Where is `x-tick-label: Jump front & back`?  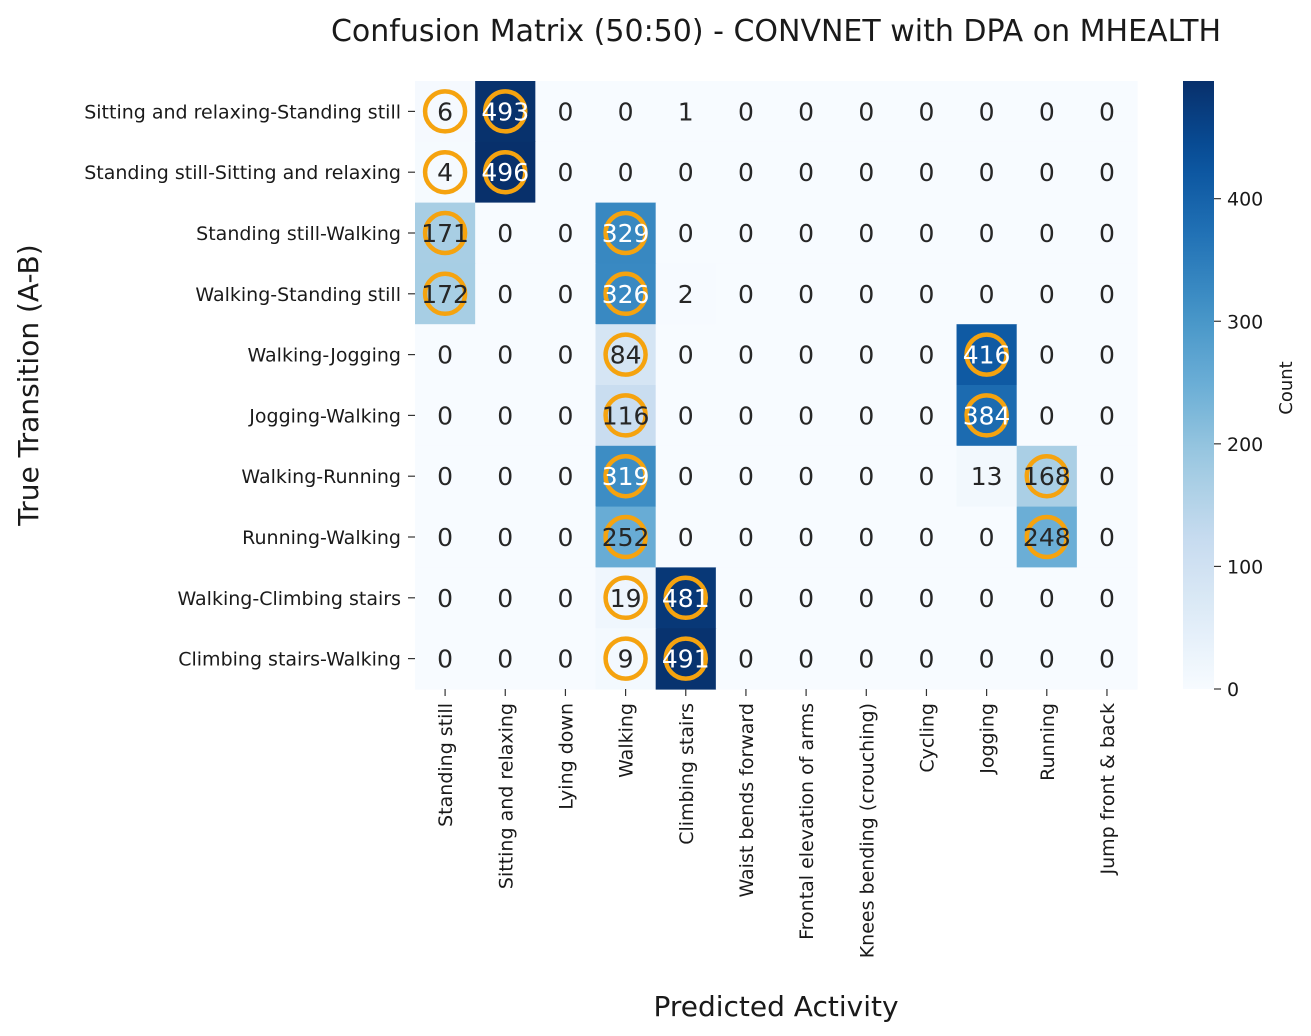
x-tick-label: Jump front & back is located at coordinates (1108, 789).